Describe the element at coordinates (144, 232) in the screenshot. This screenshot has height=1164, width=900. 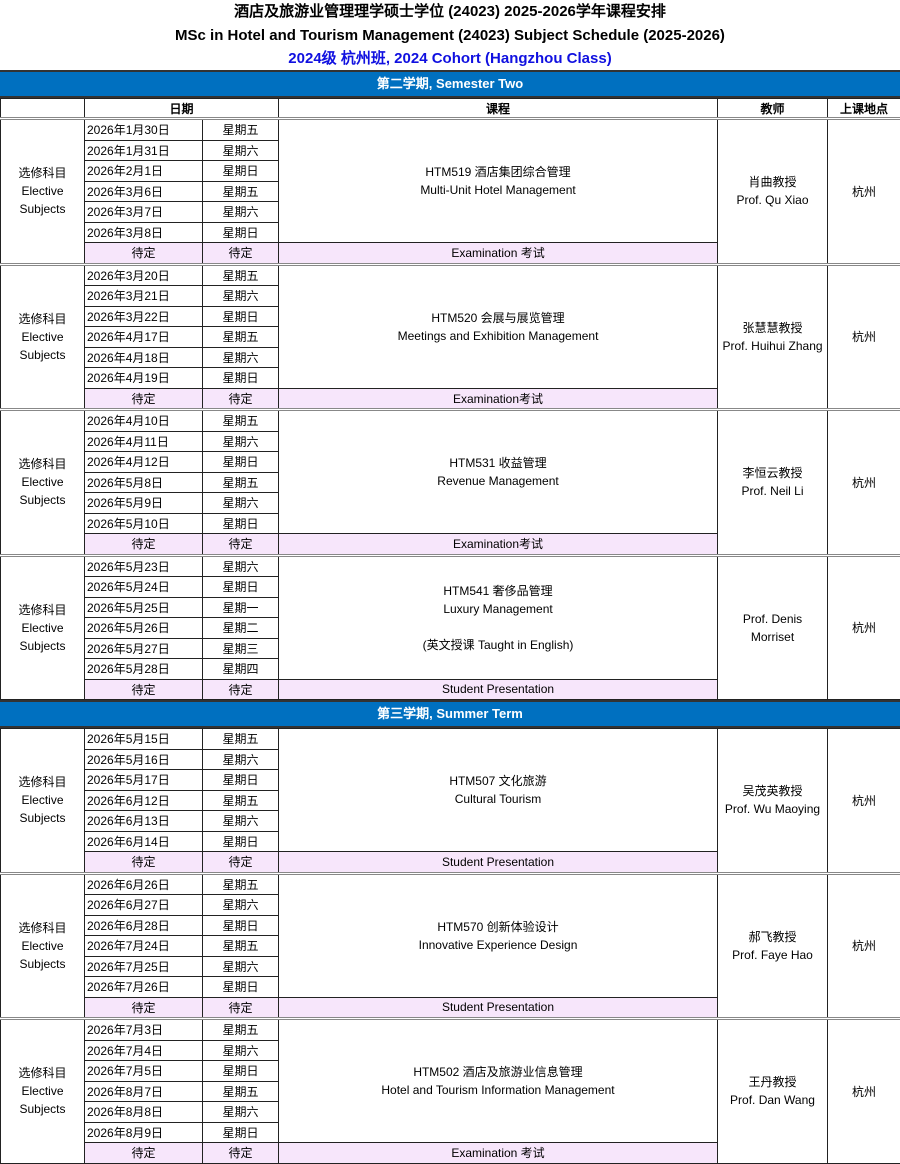
I see `session-date: 2026年3月8日` at that location.